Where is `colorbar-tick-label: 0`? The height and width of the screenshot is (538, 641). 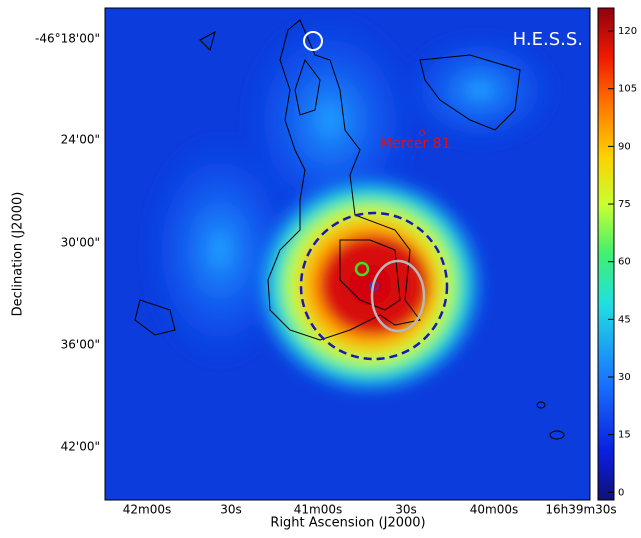
colorbar-tick-label: 0 is located at coordinates (621, 492).